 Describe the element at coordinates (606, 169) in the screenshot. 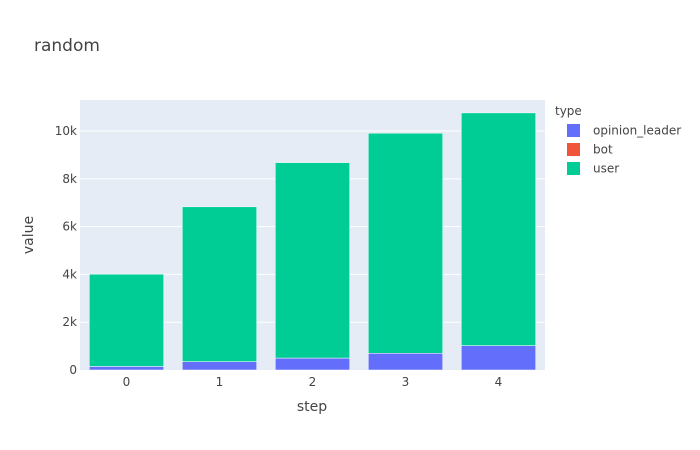

I see `legend-entry: user` at that location.